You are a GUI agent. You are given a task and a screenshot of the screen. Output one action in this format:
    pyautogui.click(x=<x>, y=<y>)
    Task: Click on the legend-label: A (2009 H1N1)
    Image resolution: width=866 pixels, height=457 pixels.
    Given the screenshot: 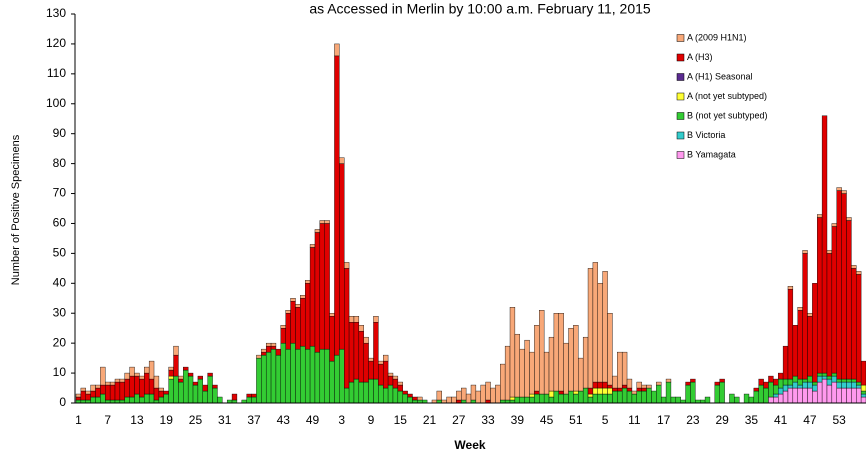 What is the action you would take?
    pyautogui.click(x=717, y=37)
    